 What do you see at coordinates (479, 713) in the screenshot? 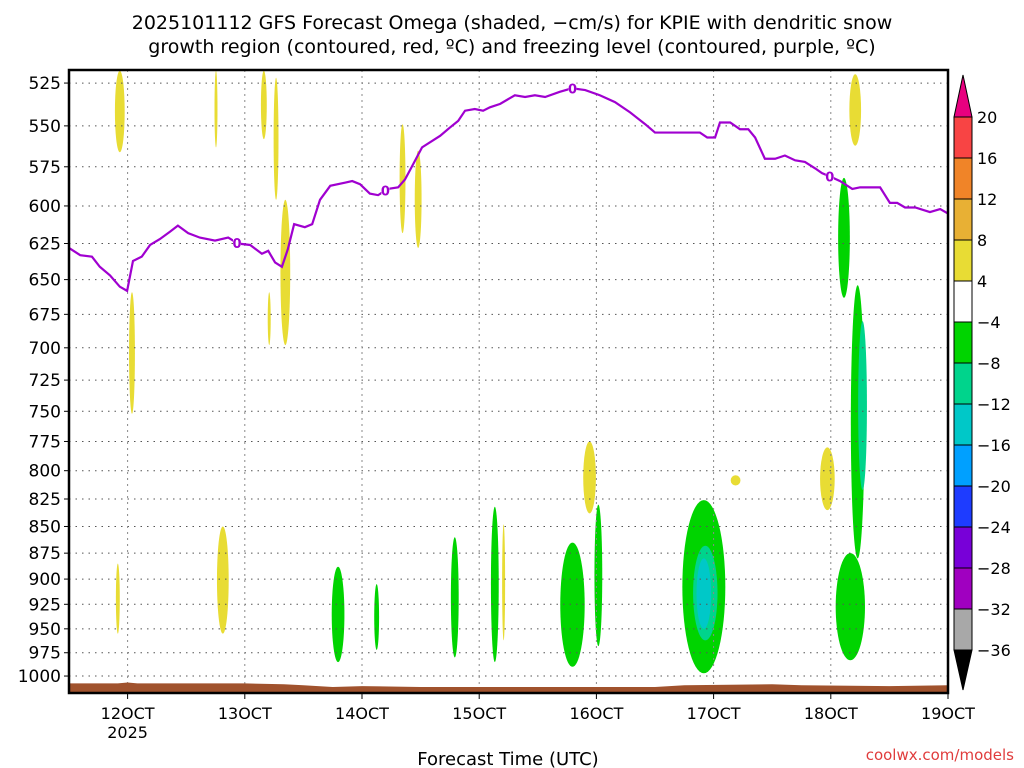
I see `x-tick-label: 15OCT` at bounding box center [479, 713].